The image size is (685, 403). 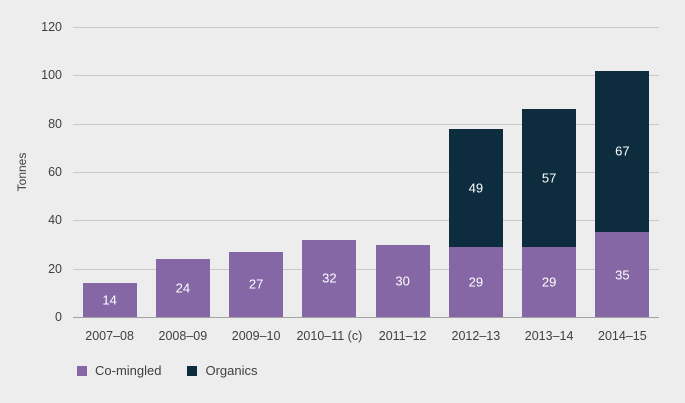 I want to click on x-tick-label: 2010–11 (c), so click(x=329, y=336).